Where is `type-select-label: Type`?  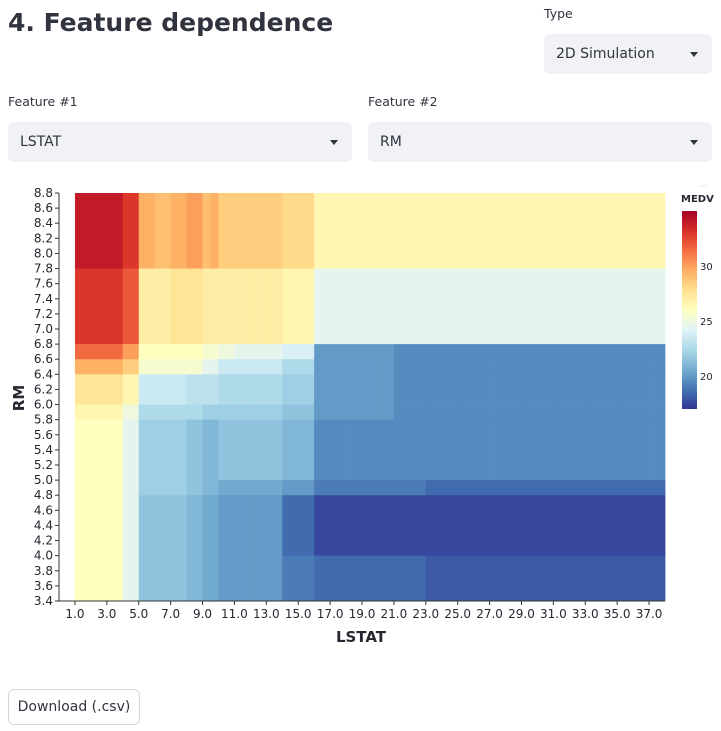
type-select-label: Type is located at coordinates (558, 13).